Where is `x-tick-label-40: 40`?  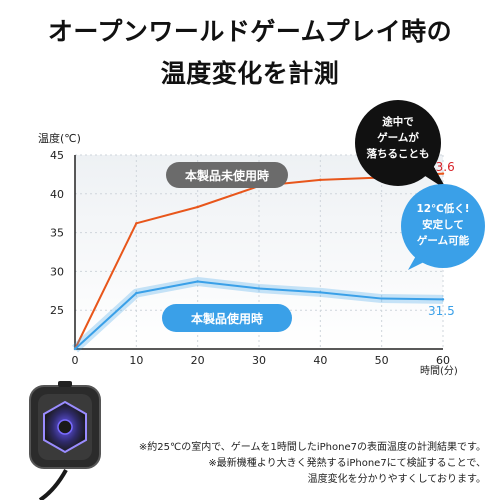
x-tick-label-40: 40 is located at coordinates (320, 360).